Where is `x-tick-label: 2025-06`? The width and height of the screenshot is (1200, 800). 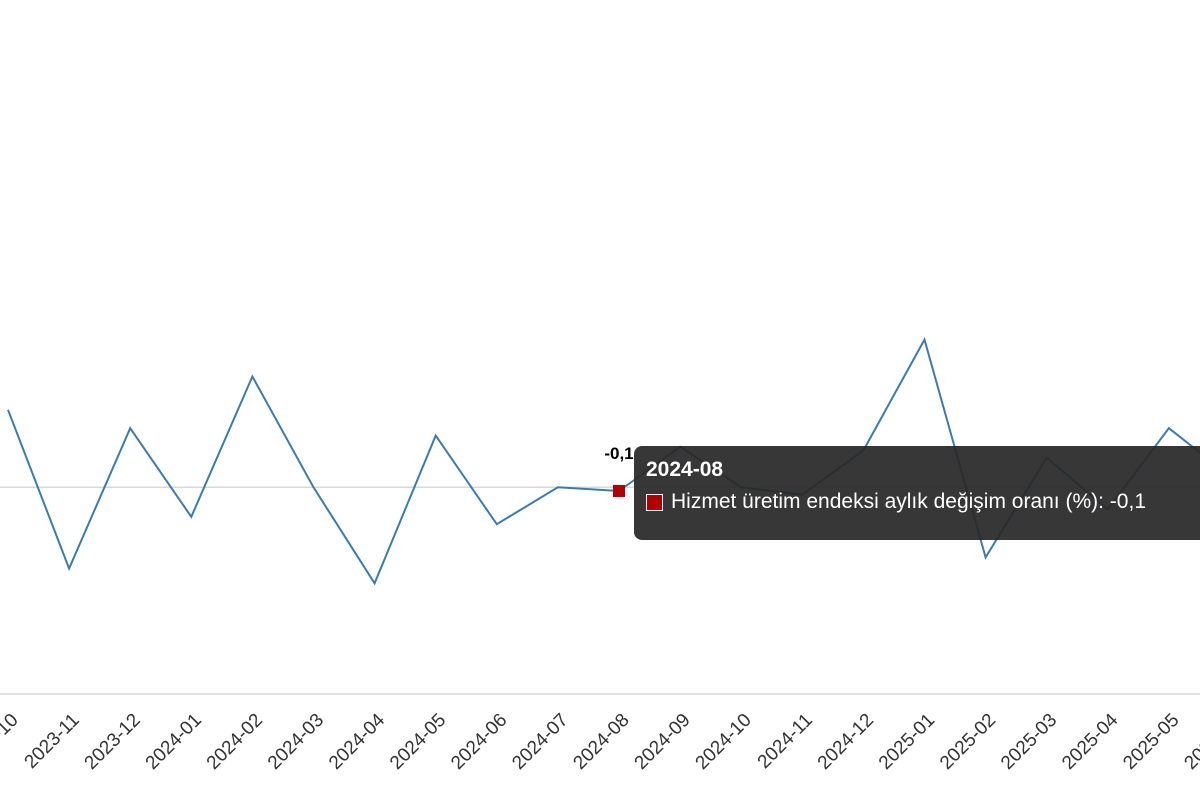 x-tick-label: 2025-06 is located at coordinates (1190, 742).